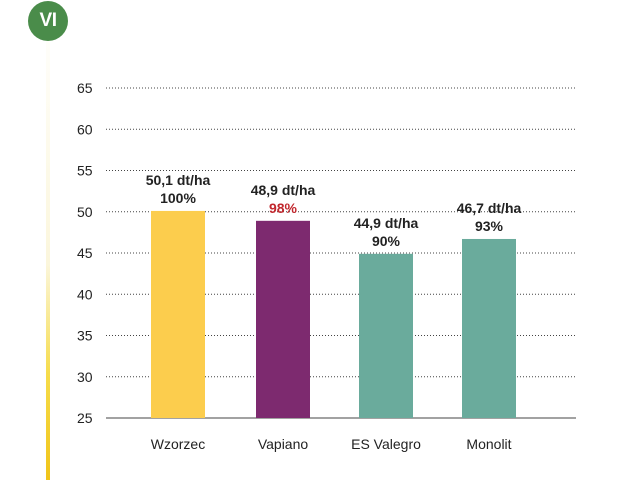 The image size is (640, 480). Describe the element at coordinates (85, 294) in the screenshot. I see `y-tick-label: 40` at that location.